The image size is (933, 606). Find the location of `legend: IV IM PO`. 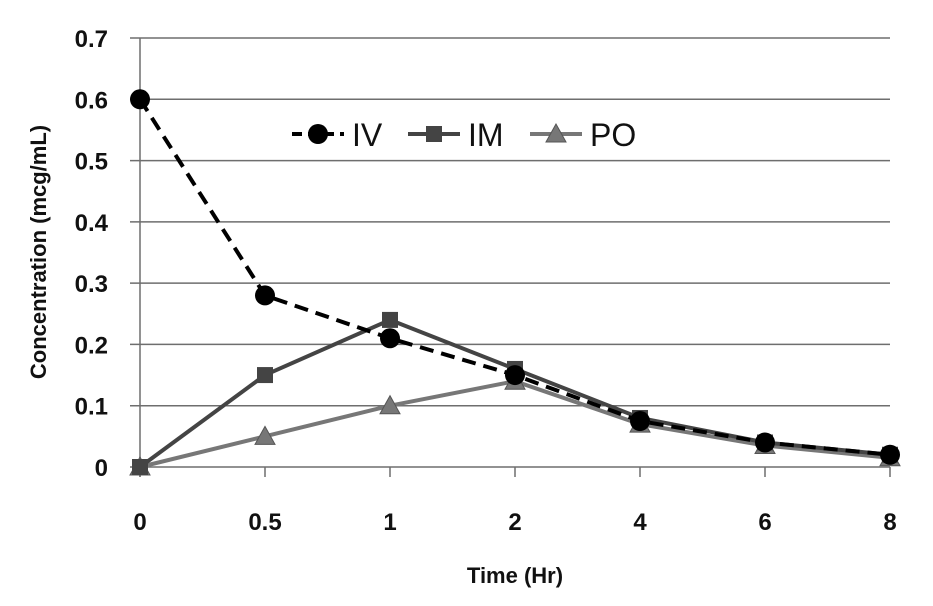

legend: IV IM PO is located at coordinates (464, 135).